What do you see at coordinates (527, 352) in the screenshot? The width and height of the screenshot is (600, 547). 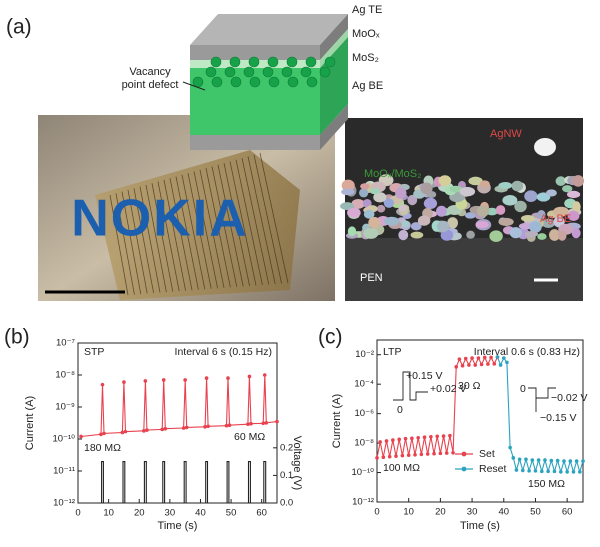 I see `annotation: Interval 0.6 s (0.83 Hz)` at bounding box center [527, 352].